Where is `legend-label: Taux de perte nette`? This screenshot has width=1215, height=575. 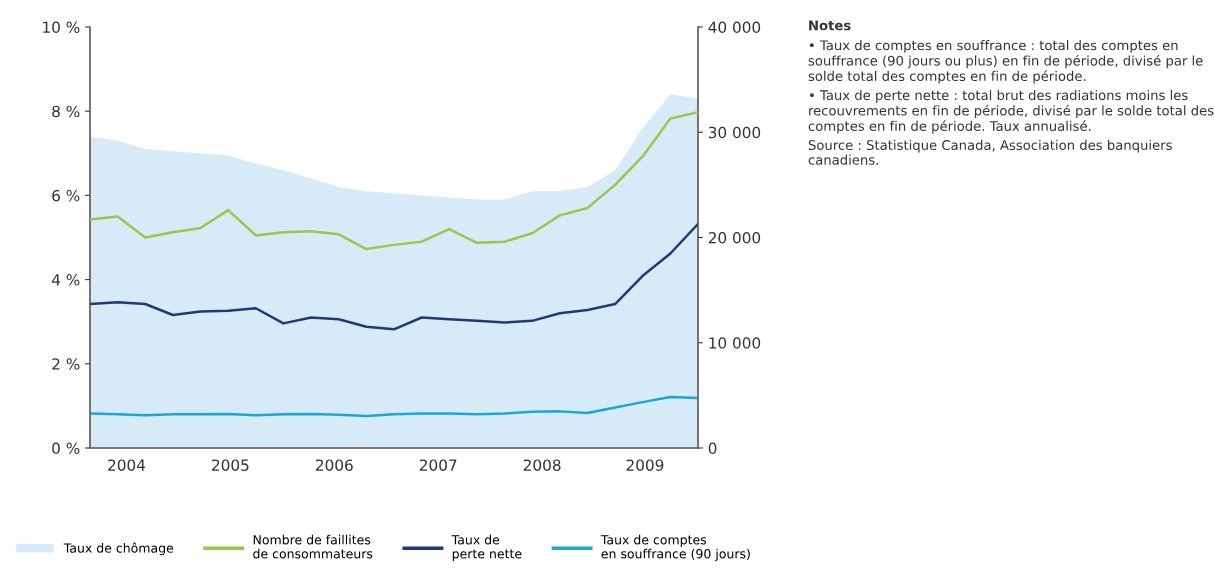 legend-label: Taux de perte nette is located at coordinates (486, 547).